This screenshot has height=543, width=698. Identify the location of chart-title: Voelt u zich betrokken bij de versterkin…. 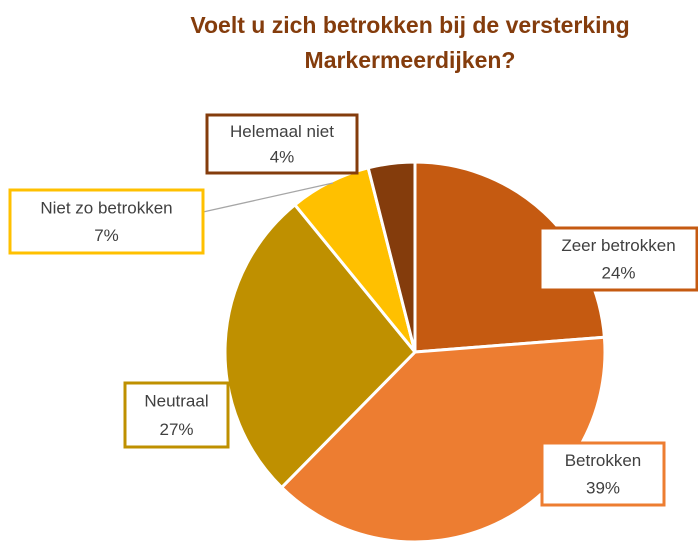
(410, 42).